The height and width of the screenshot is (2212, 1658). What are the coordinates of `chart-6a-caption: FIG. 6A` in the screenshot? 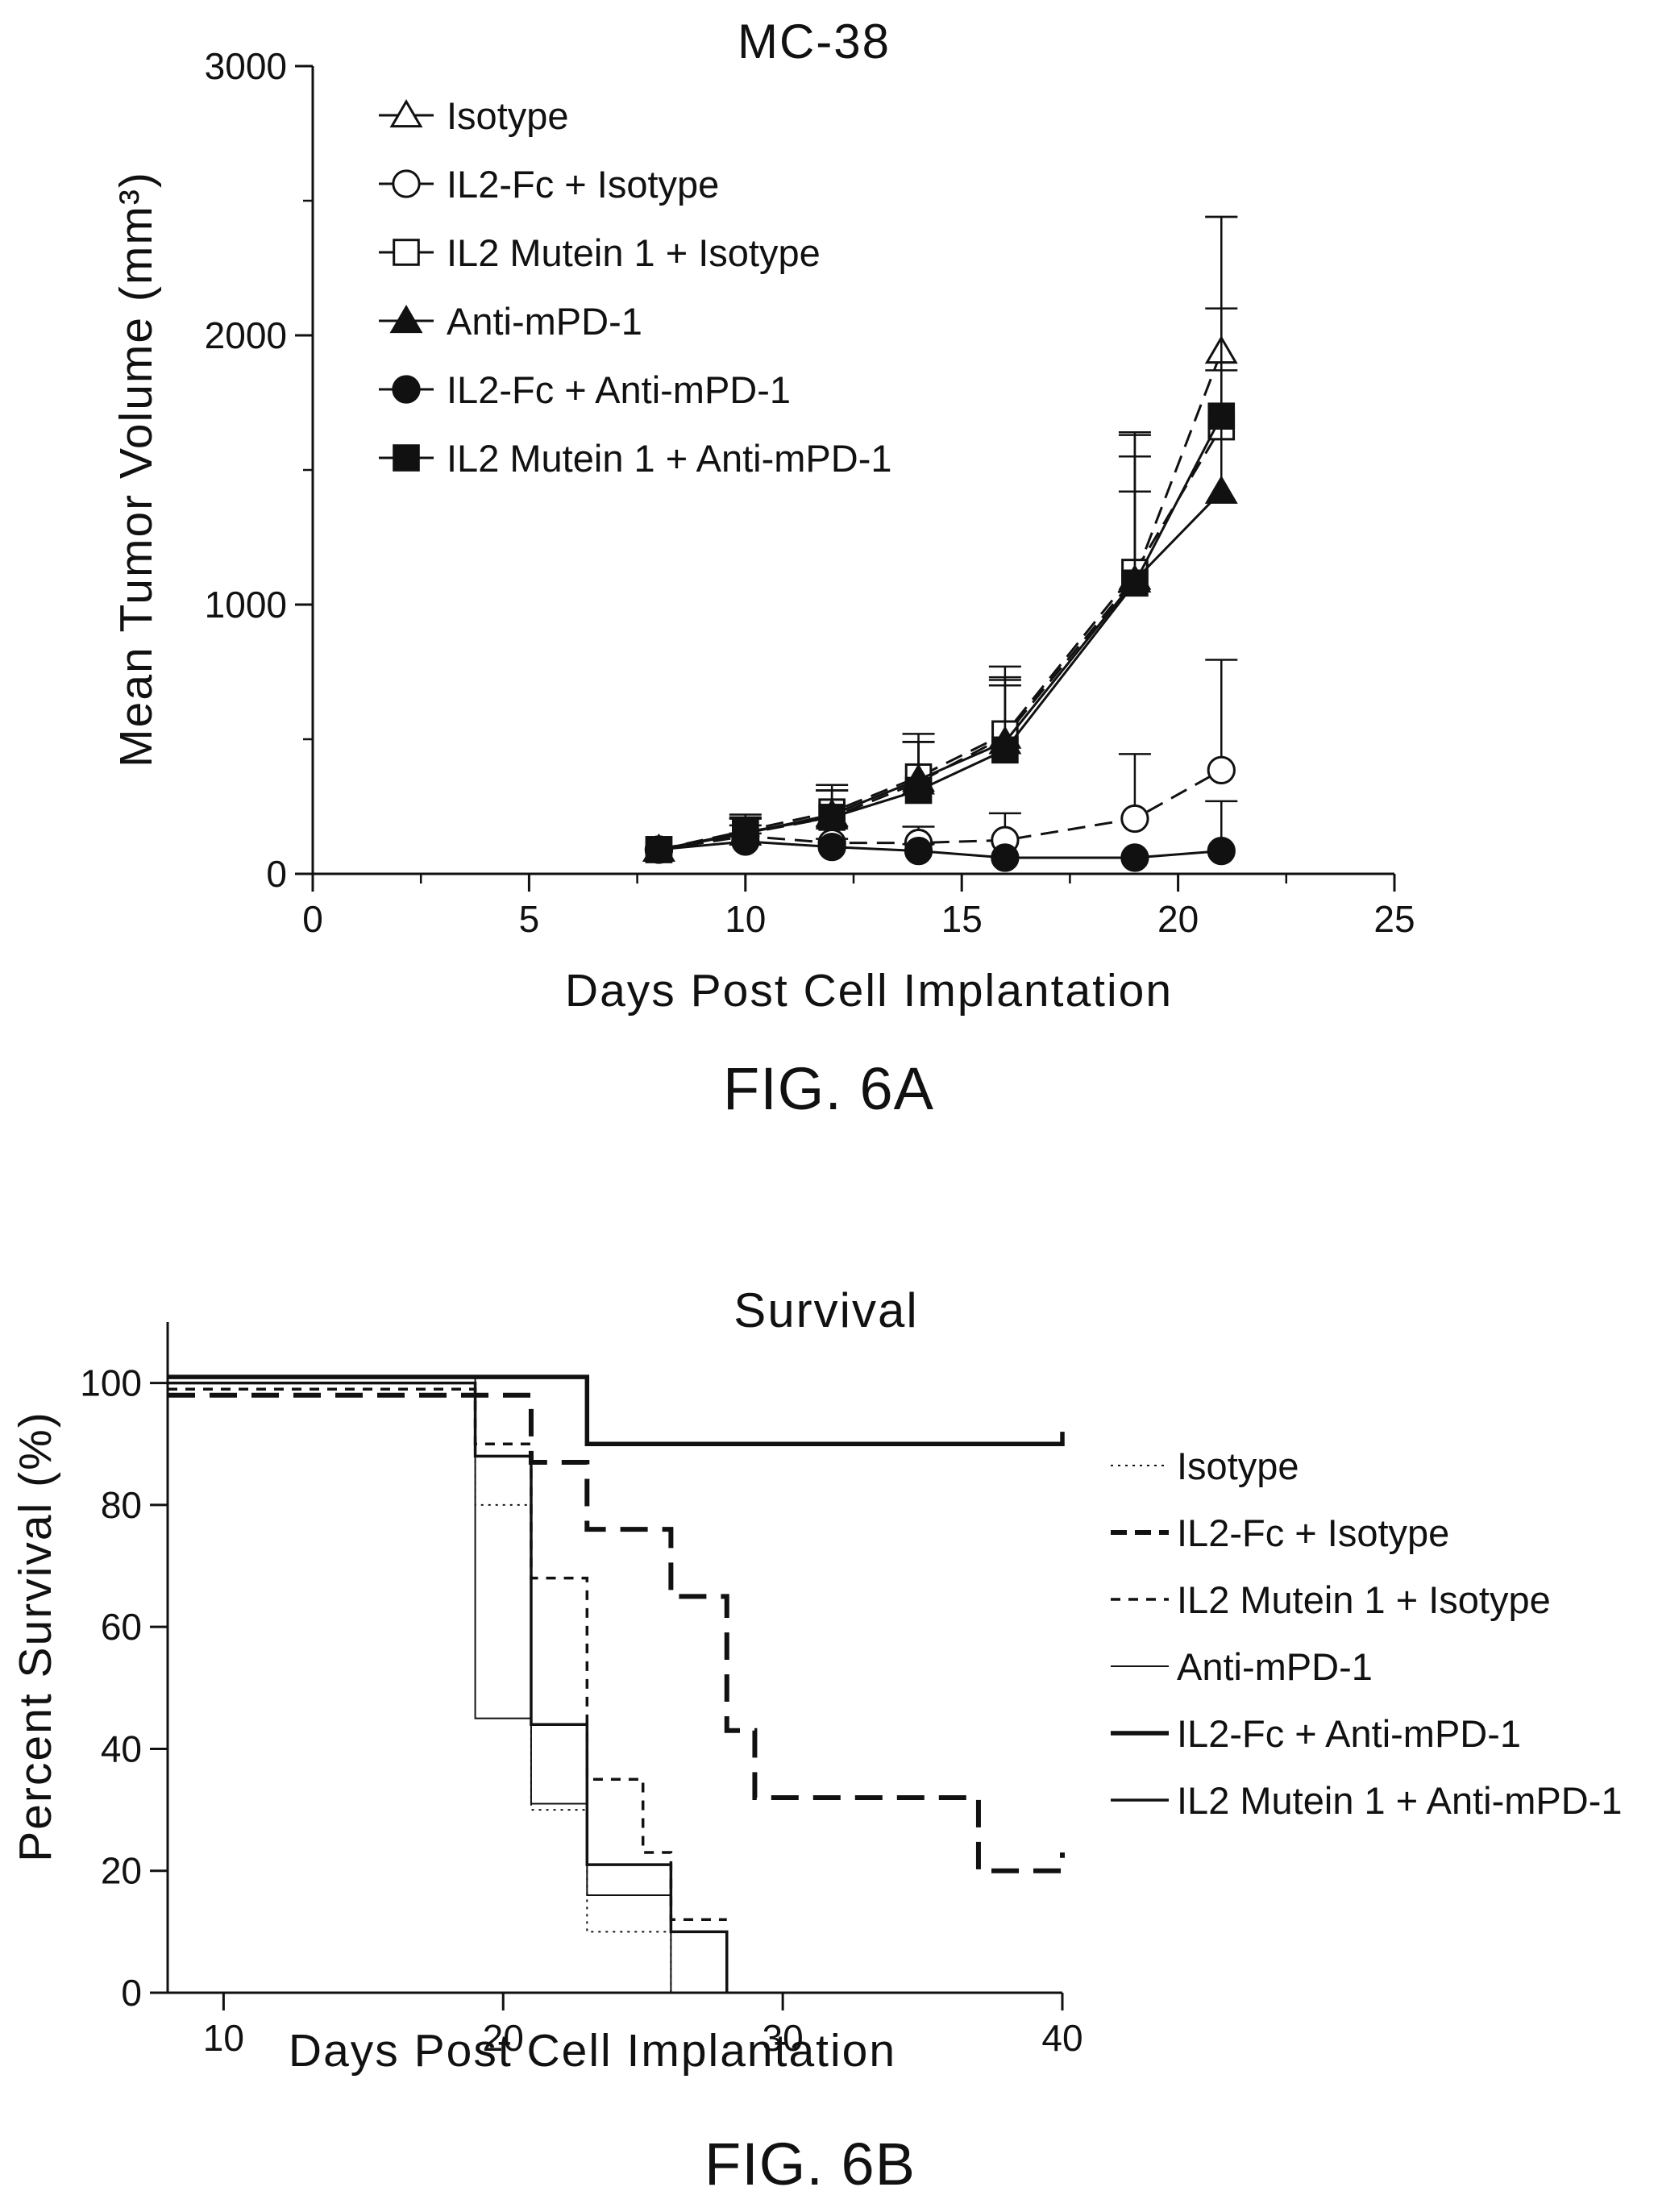 It's located at (829, 1088).